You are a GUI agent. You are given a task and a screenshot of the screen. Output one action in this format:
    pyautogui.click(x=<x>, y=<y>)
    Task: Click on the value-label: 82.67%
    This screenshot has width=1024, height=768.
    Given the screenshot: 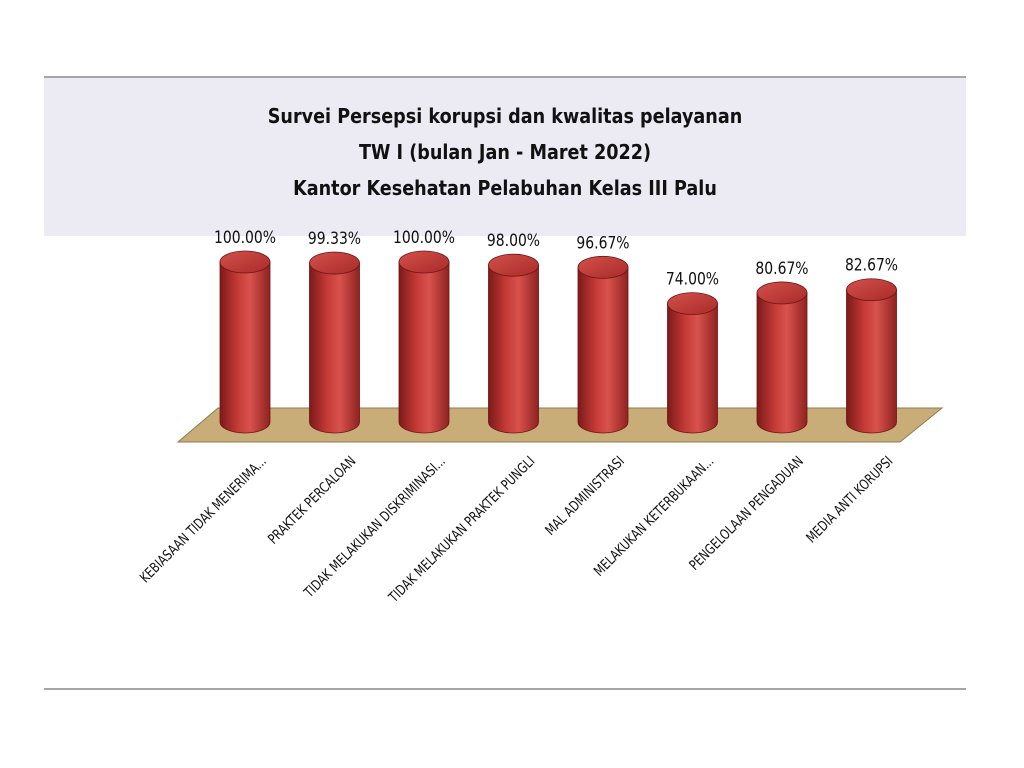 What is the action you would take?
    pyautogui.click(x=871, y=265)
    